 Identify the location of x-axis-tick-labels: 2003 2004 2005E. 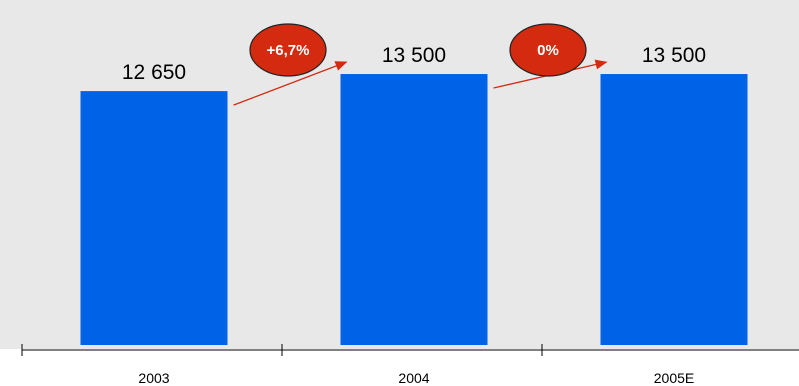
(416, 378).